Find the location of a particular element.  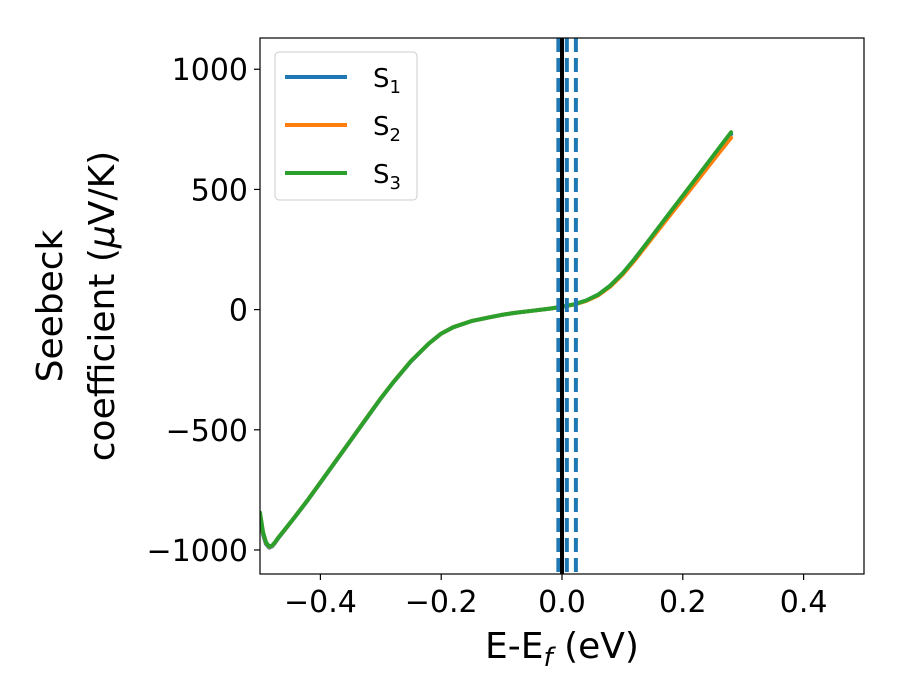

y-tick-label: 0 is located at coordinates (238, 311).